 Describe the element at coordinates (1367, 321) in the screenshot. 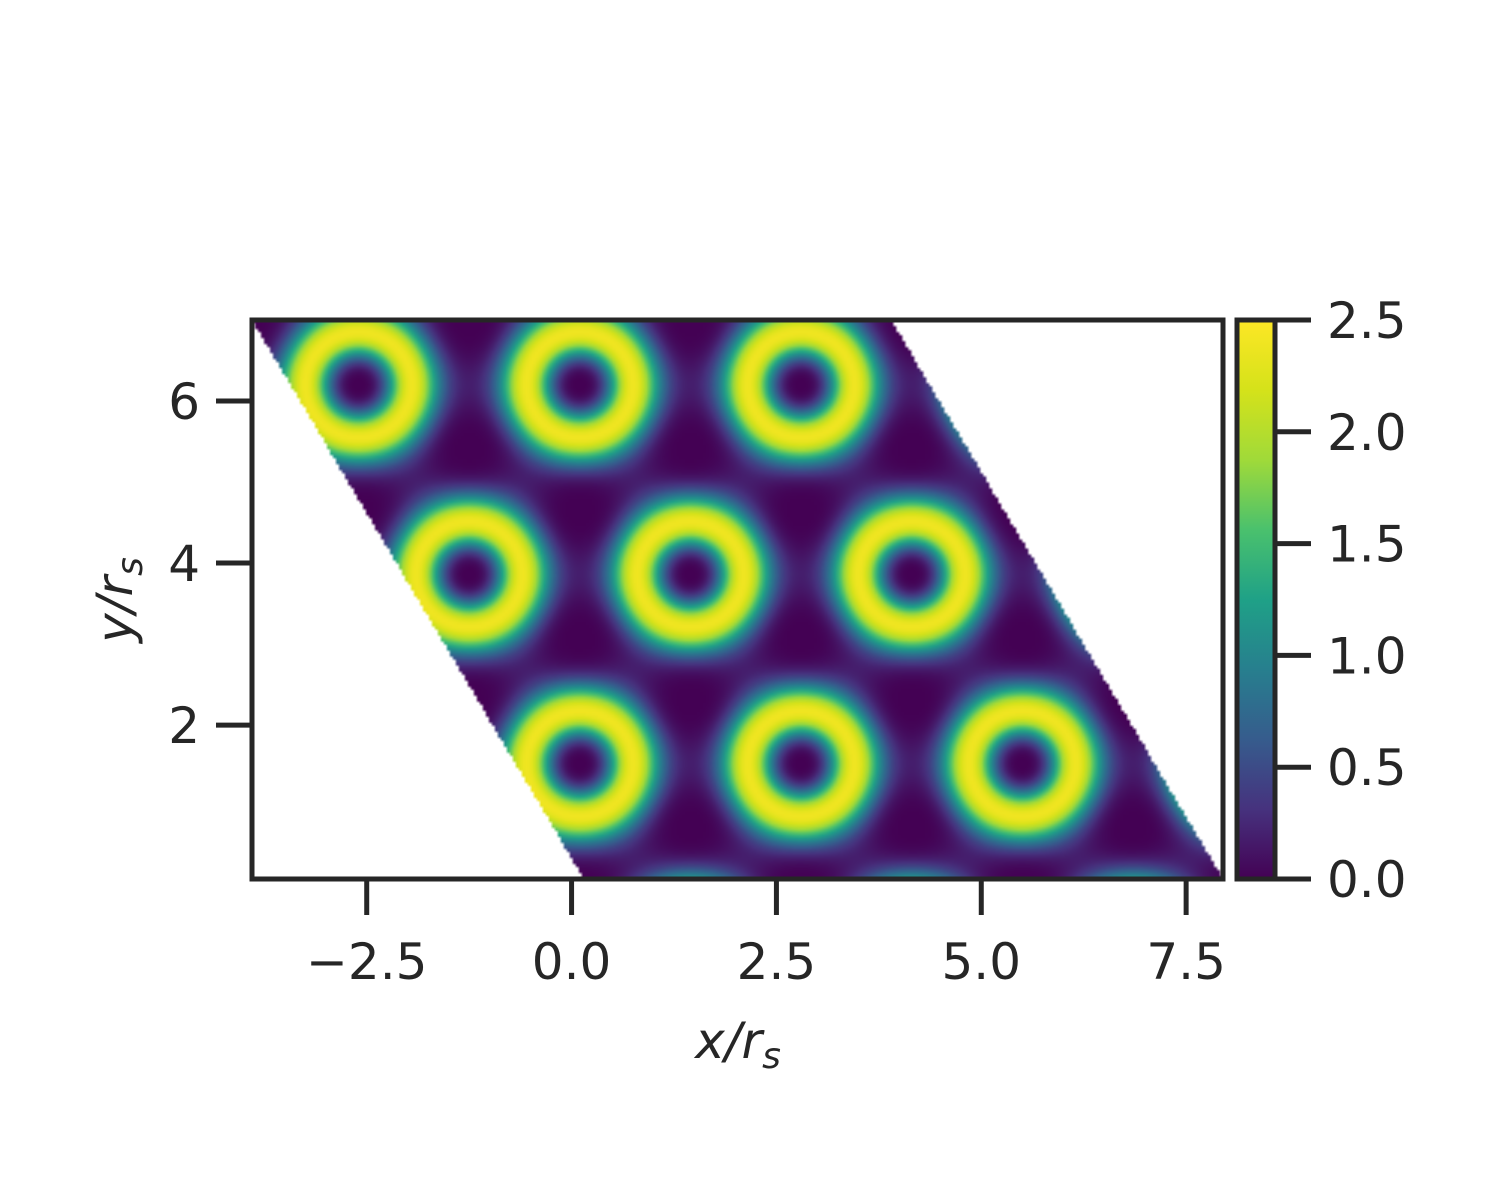

I see `colorbar-tick-label: 2.5` at that location.